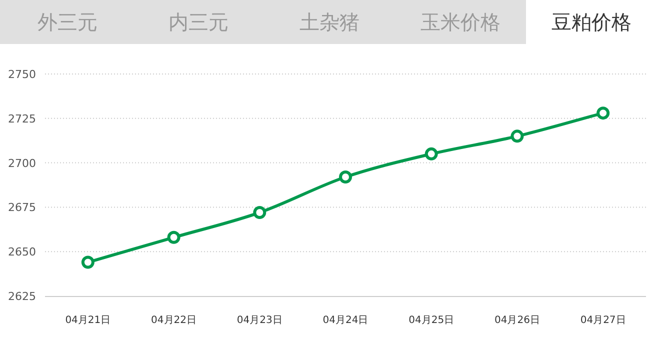 This screenshot has height=340, width=655. Describe the element at coordinates (88, 320) in the screenshot. I see `x-tick-label: 04月21日` at that location.